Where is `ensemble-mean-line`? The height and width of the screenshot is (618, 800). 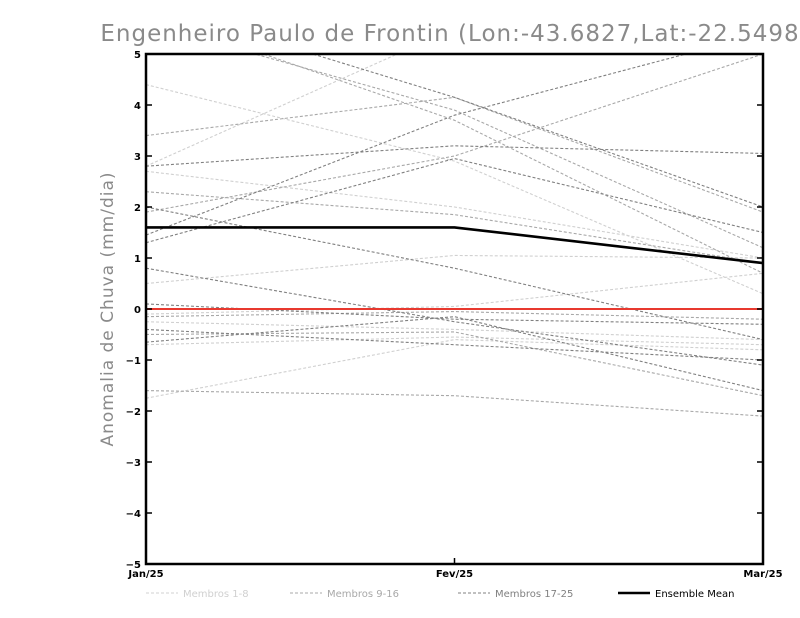 ensemble-mean-line is located at coordinates (454, 245).